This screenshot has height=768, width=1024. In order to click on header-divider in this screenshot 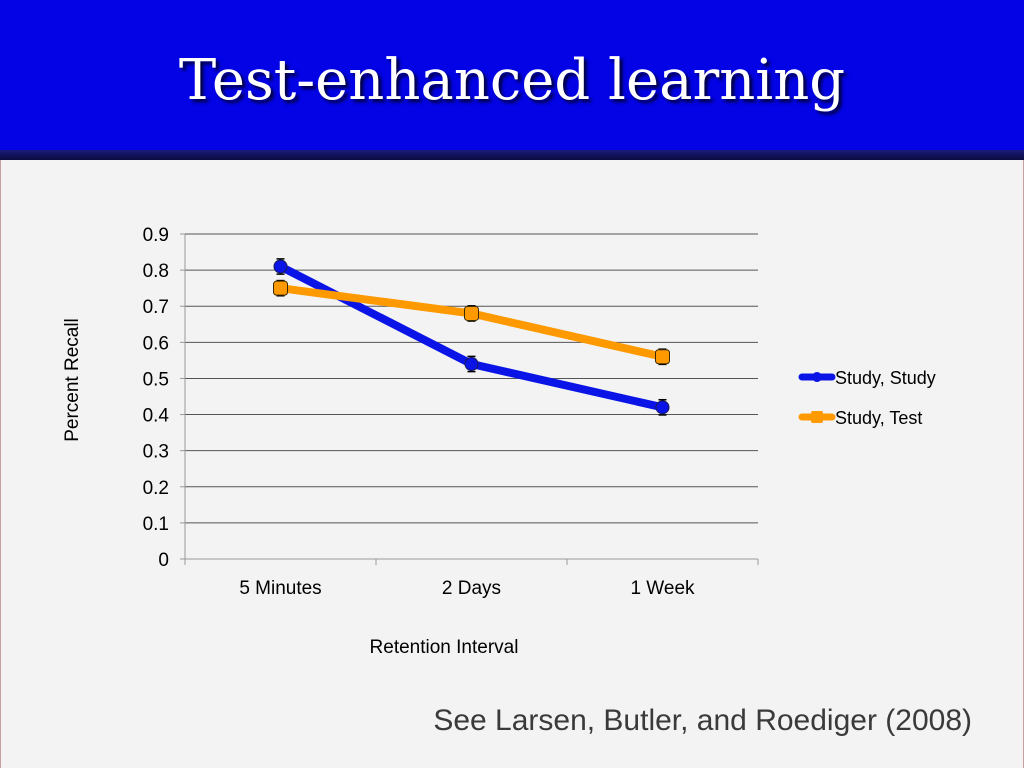, I will do `click(512, 155)`.